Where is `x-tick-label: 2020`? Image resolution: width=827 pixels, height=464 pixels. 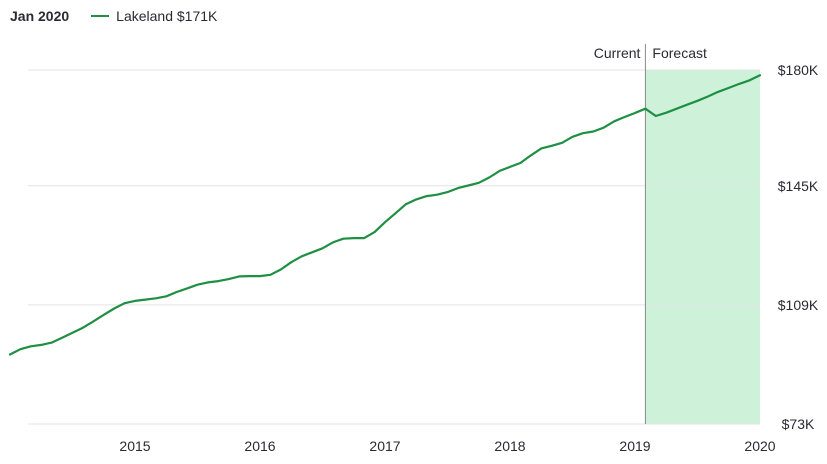 x-tick-label: 2020 is located at coordinates (759, 446).